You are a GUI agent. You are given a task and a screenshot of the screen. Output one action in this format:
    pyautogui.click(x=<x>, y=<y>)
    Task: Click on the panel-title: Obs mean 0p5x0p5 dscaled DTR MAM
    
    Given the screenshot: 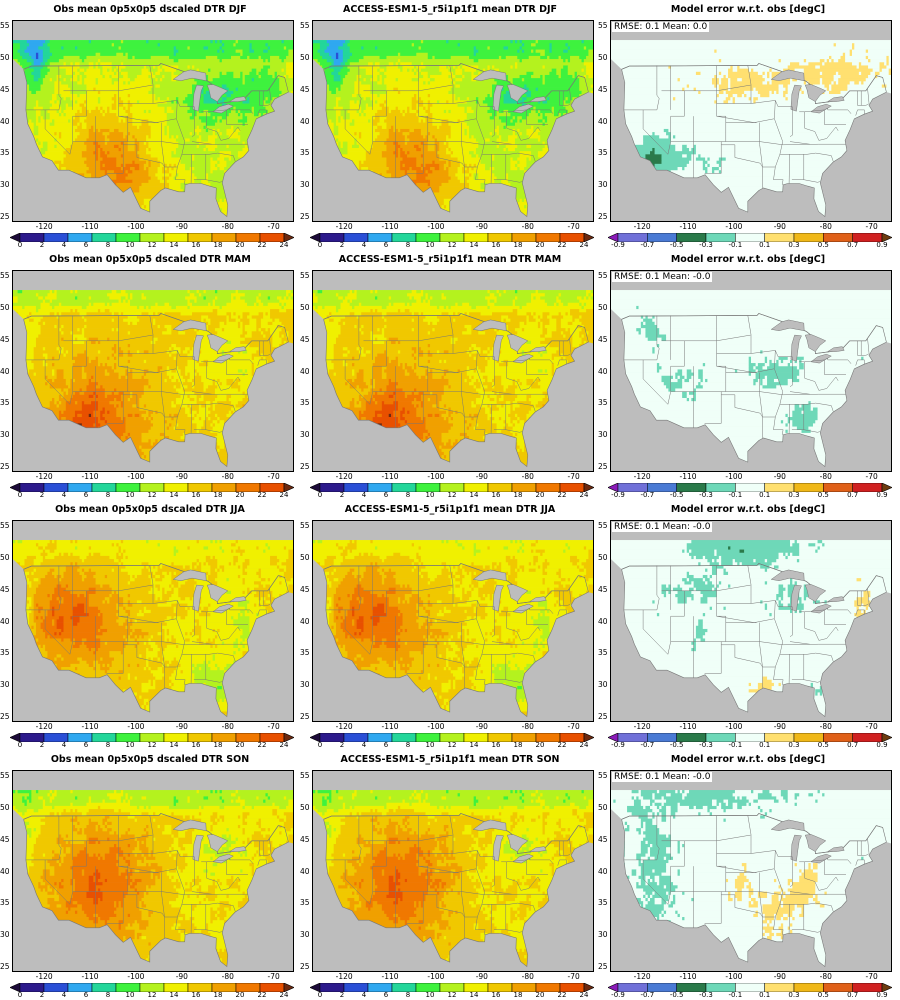 What is the action you would take?
    pyautogui.click(x=150, y=259)
    